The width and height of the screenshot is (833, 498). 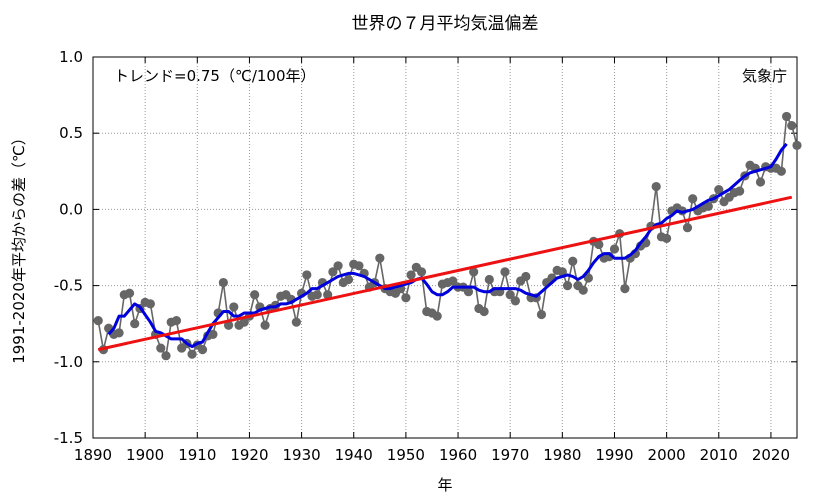 I want to click on chart-title: 世界の７月平均気温偏差, so click(x=445, y=24).